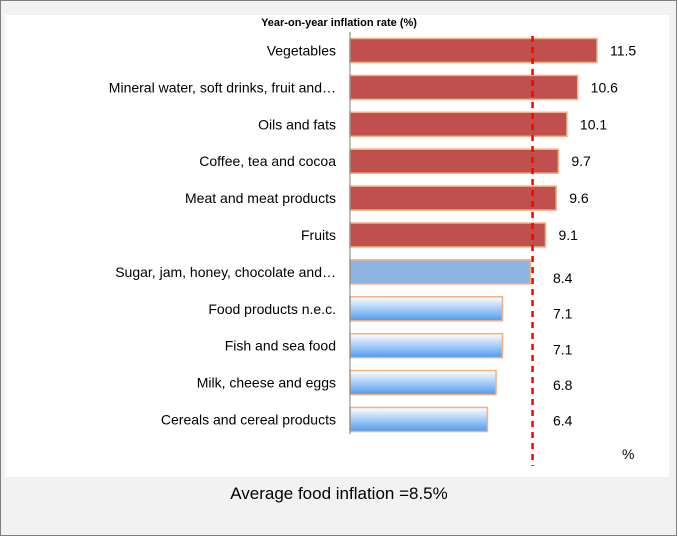 The height and width of the screenshot is (537, 678). What do you see at coordinates (248, 420) in the screenshot?
I see `category-label: Cereals and cereal products` at bounding box center [248, 420].